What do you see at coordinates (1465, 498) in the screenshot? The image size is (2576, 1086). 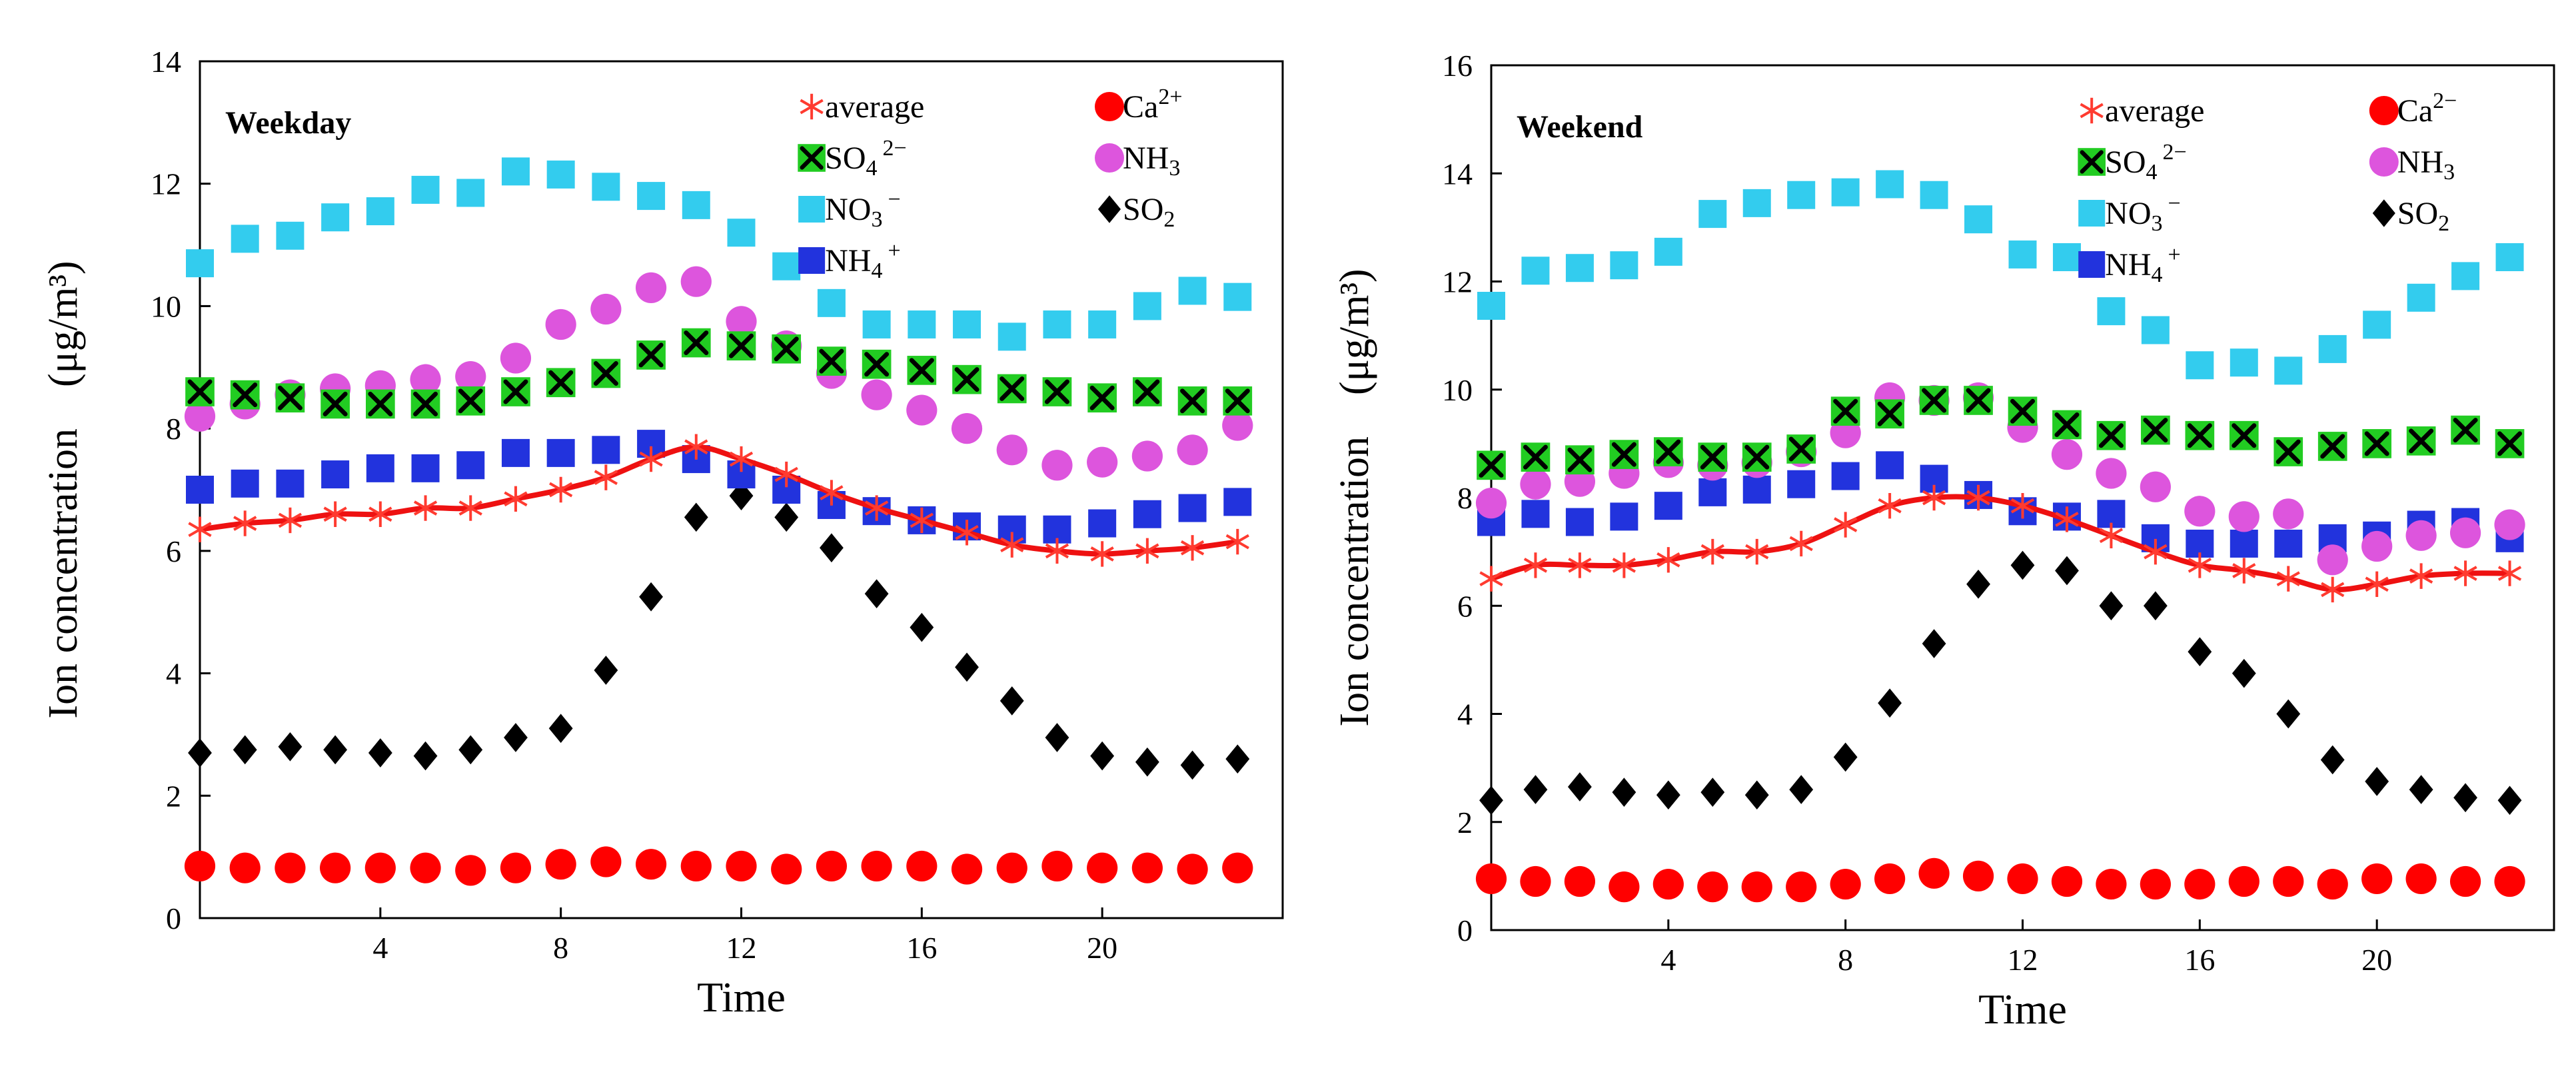 I see `y-tick-label: 8` at bounding box center [1465, 498].